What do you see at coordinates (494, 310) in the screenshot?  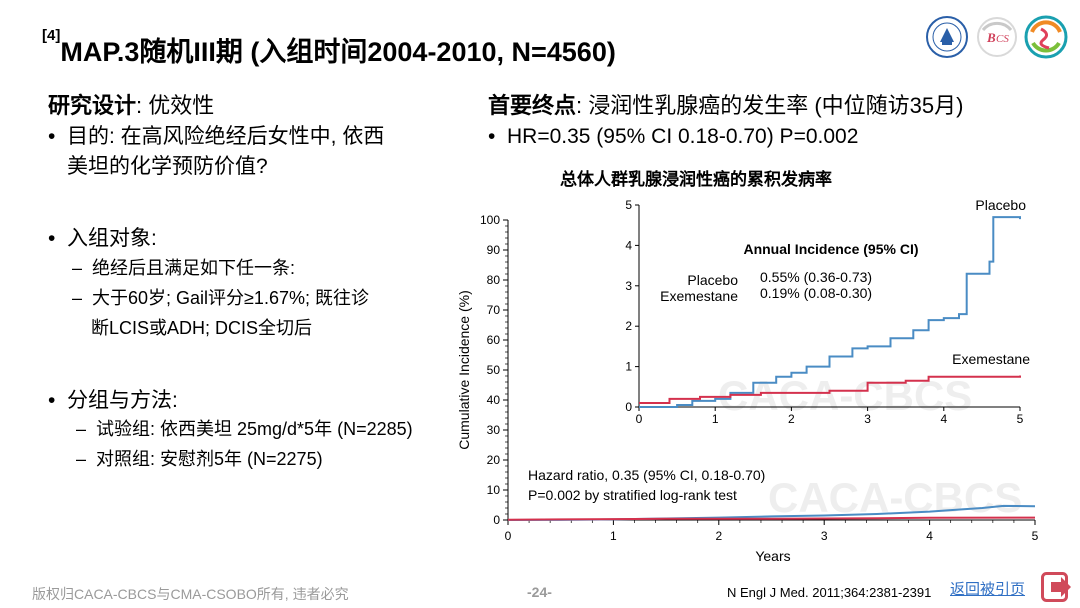 I see `y-tick-label: 70` at bounding box center [494, 310].